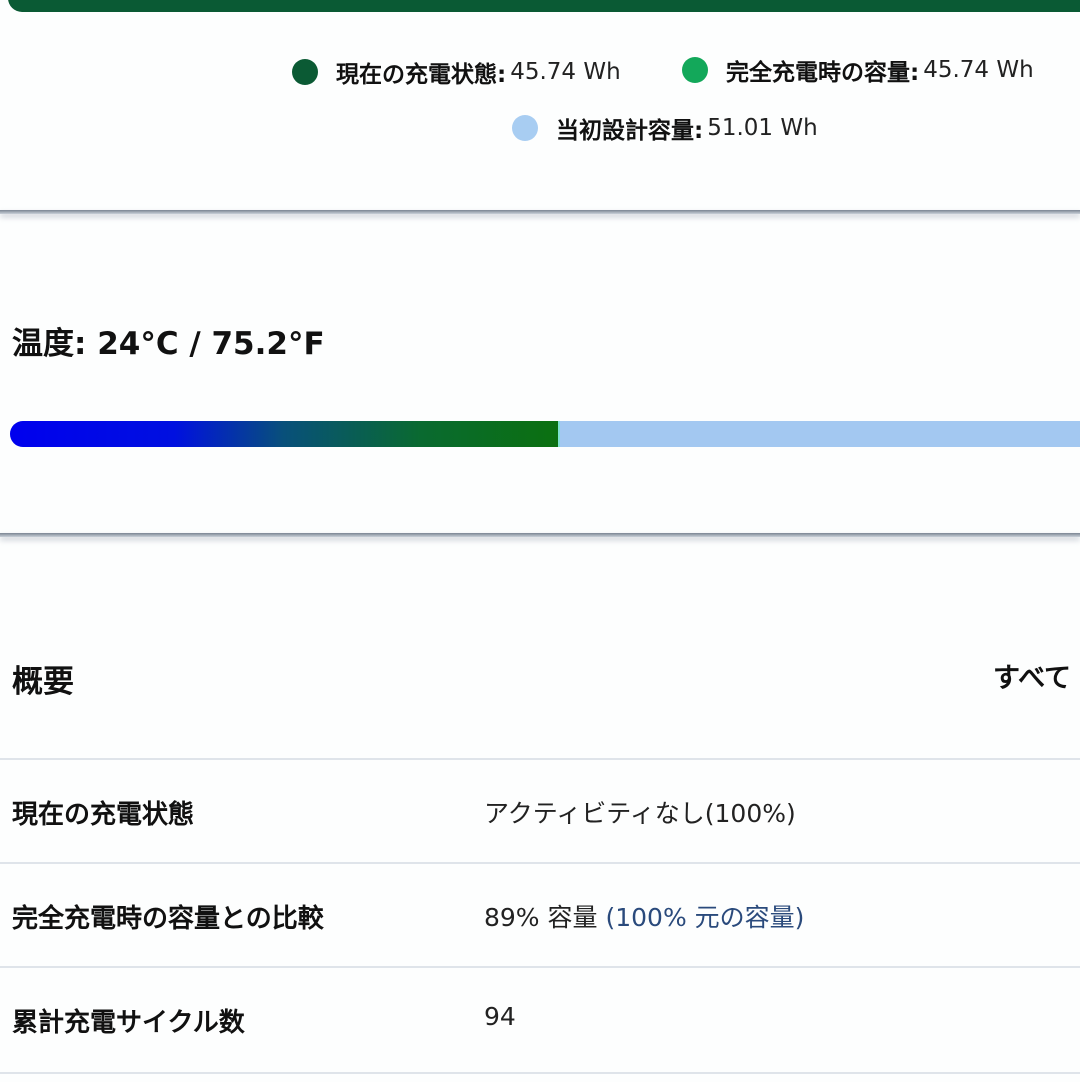 The width and height of the screenshot is (1080, 1082). Describe the element at coordinates (762, 128) in the screenshot. I see `legend-value: 51.01 Wh` at that location.